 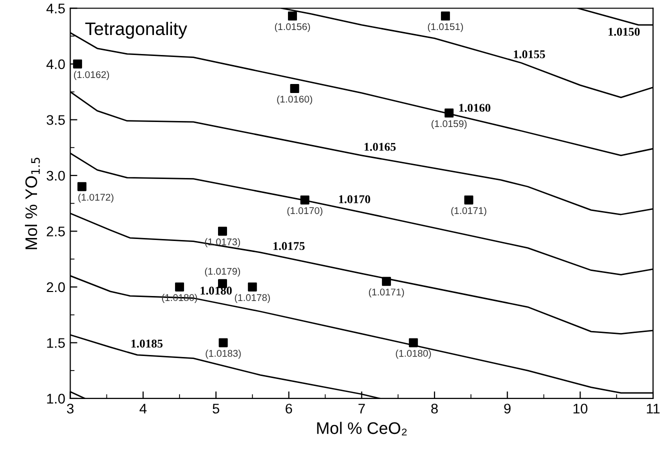 What do you see at coordinates (289, 246) in the screenshot?
I see `annotation: 1.0175` at bounding box center [289, 246].